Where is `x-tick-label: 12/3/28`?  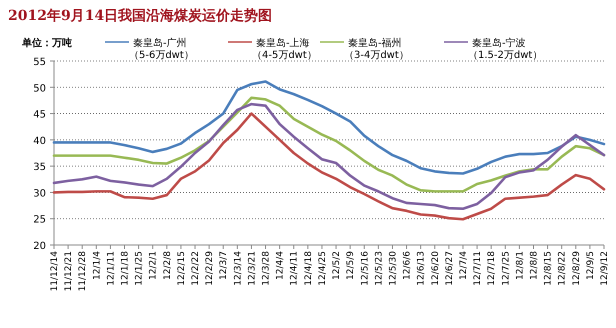 x-tick-label: 12/3/28 is located at coordinates (267, 268).